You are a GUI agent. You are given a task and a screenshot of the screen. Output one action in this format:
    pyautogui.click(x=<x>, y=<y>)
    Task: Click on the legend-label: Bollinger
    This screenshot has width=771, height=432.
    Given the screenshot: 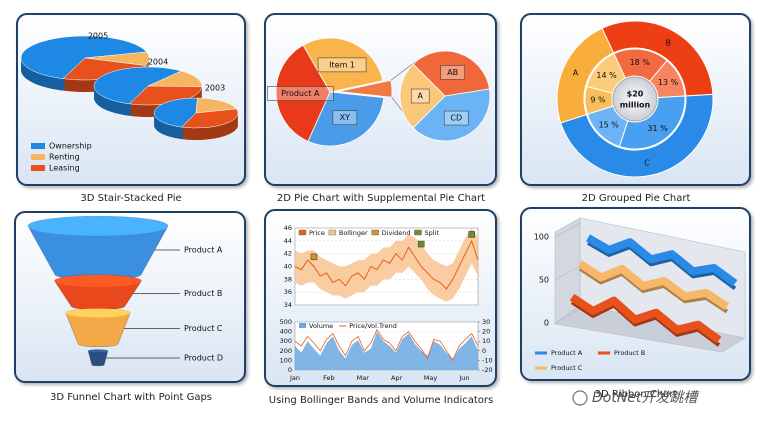 What is the action you would take?
    pyautogui.click(x=353, y=233)
    